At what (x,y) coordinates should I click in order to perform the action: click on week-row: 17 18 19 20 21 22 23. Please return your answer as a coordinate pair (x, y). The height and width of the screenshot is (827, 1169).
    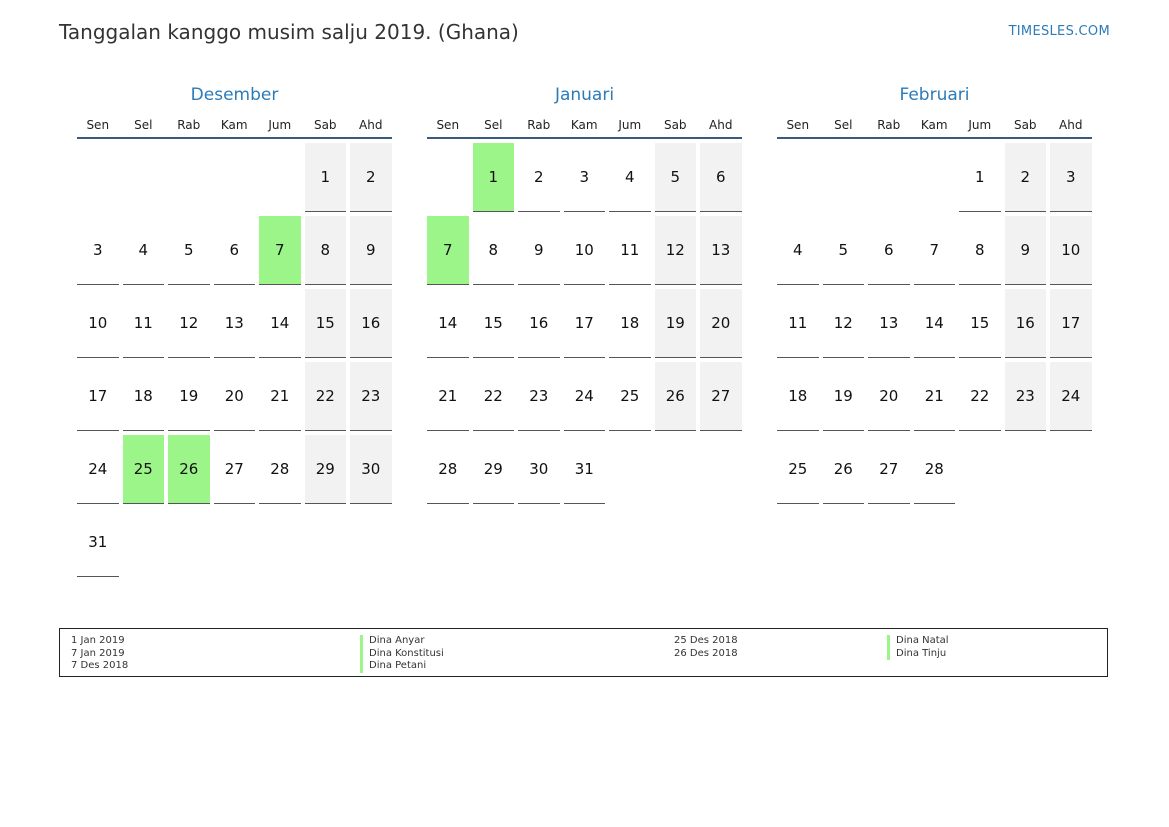
    Looking at the image, I should click on (234, 396).